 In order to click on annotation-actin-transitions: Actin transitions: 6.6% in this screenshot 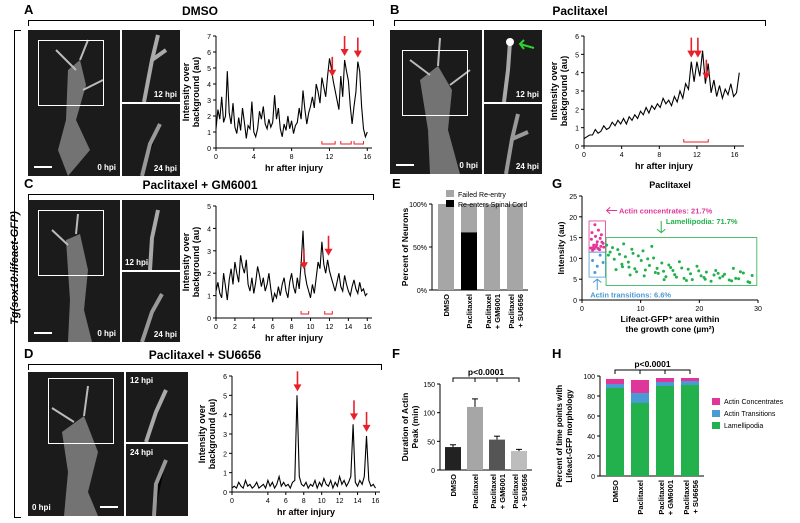, I will do `click(630, 295)`.